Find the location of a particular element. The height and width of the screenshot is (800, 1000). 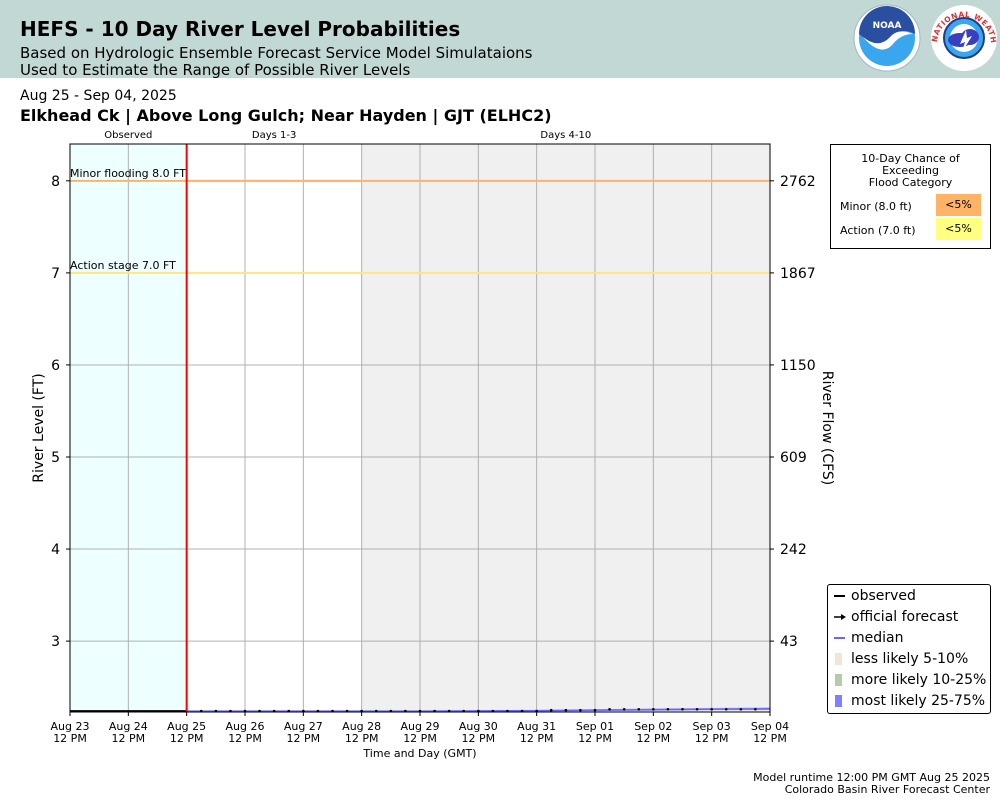

y-right-tick-label: 2762 is located at coordinates (798, 182).